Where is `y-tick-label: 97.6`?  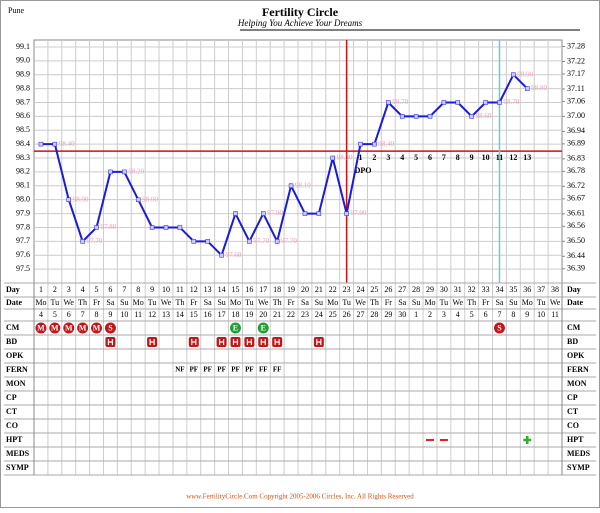
y-tick-label: 97.6 is located at coordinates (23, 254).